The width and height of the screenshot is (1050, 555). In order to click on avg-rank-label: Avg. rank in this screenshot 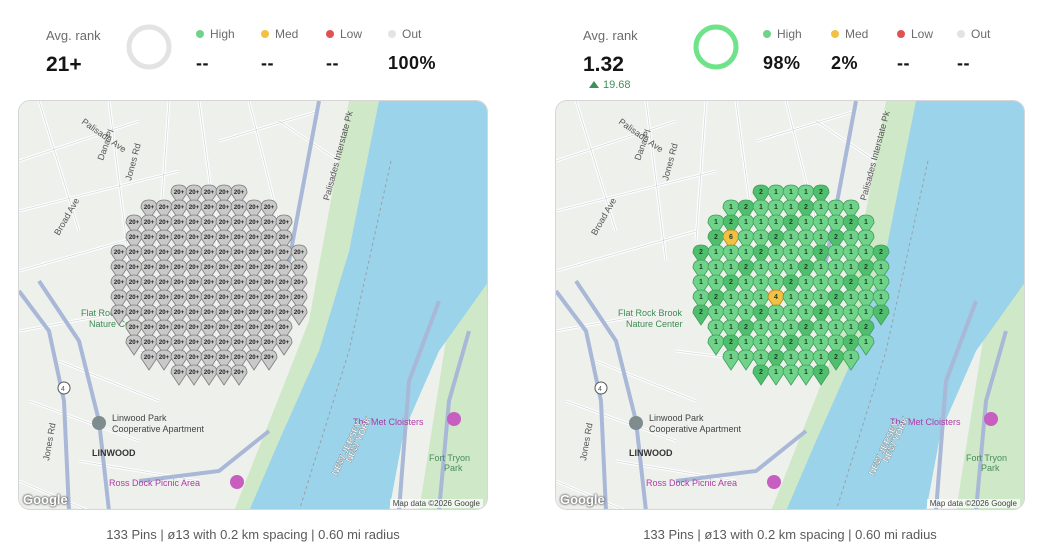, I will do `click(73, 35)`.